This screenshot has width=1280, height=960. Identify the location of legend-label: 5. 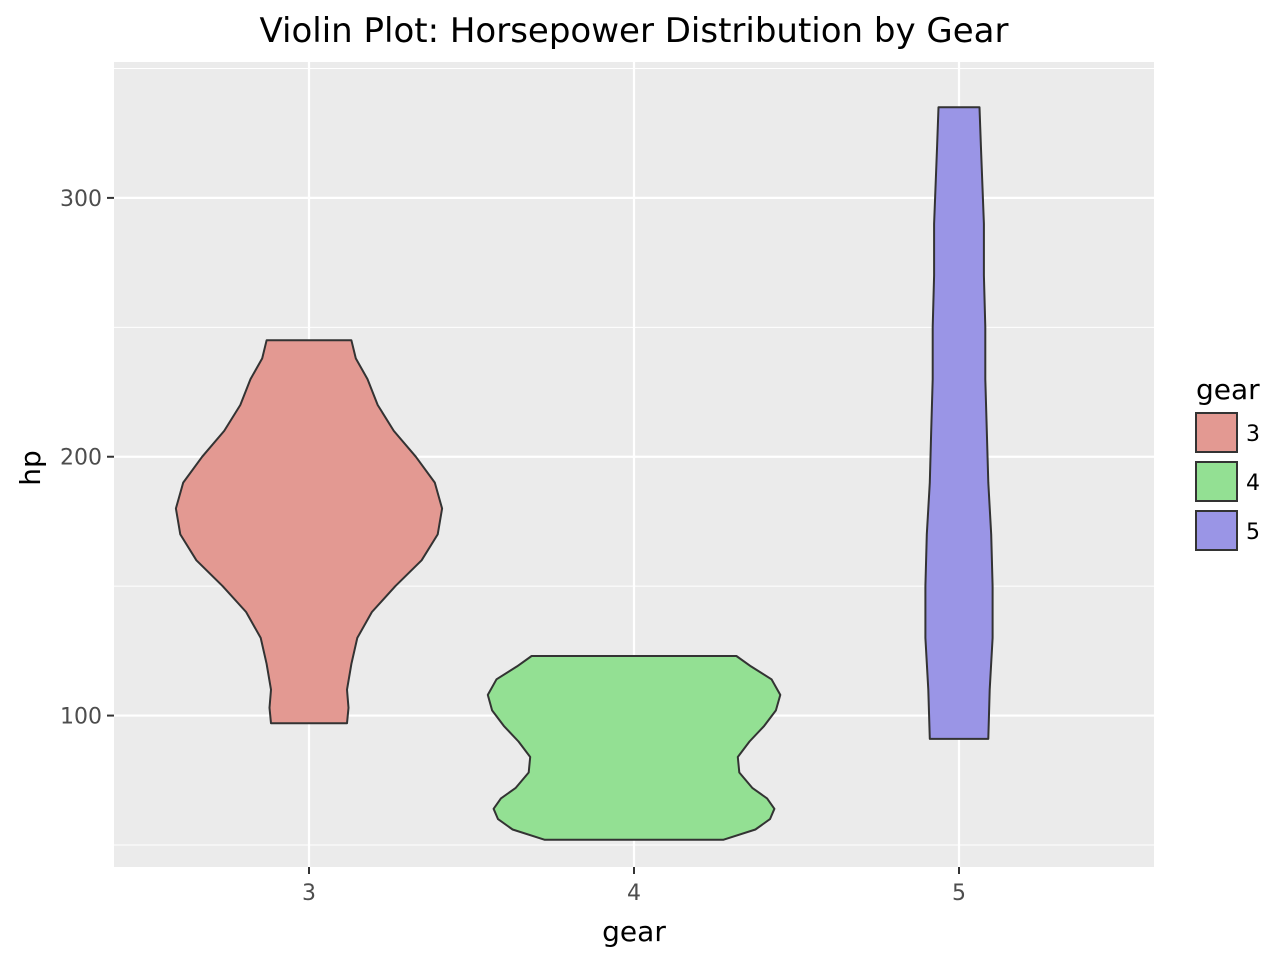
(1253, 532).